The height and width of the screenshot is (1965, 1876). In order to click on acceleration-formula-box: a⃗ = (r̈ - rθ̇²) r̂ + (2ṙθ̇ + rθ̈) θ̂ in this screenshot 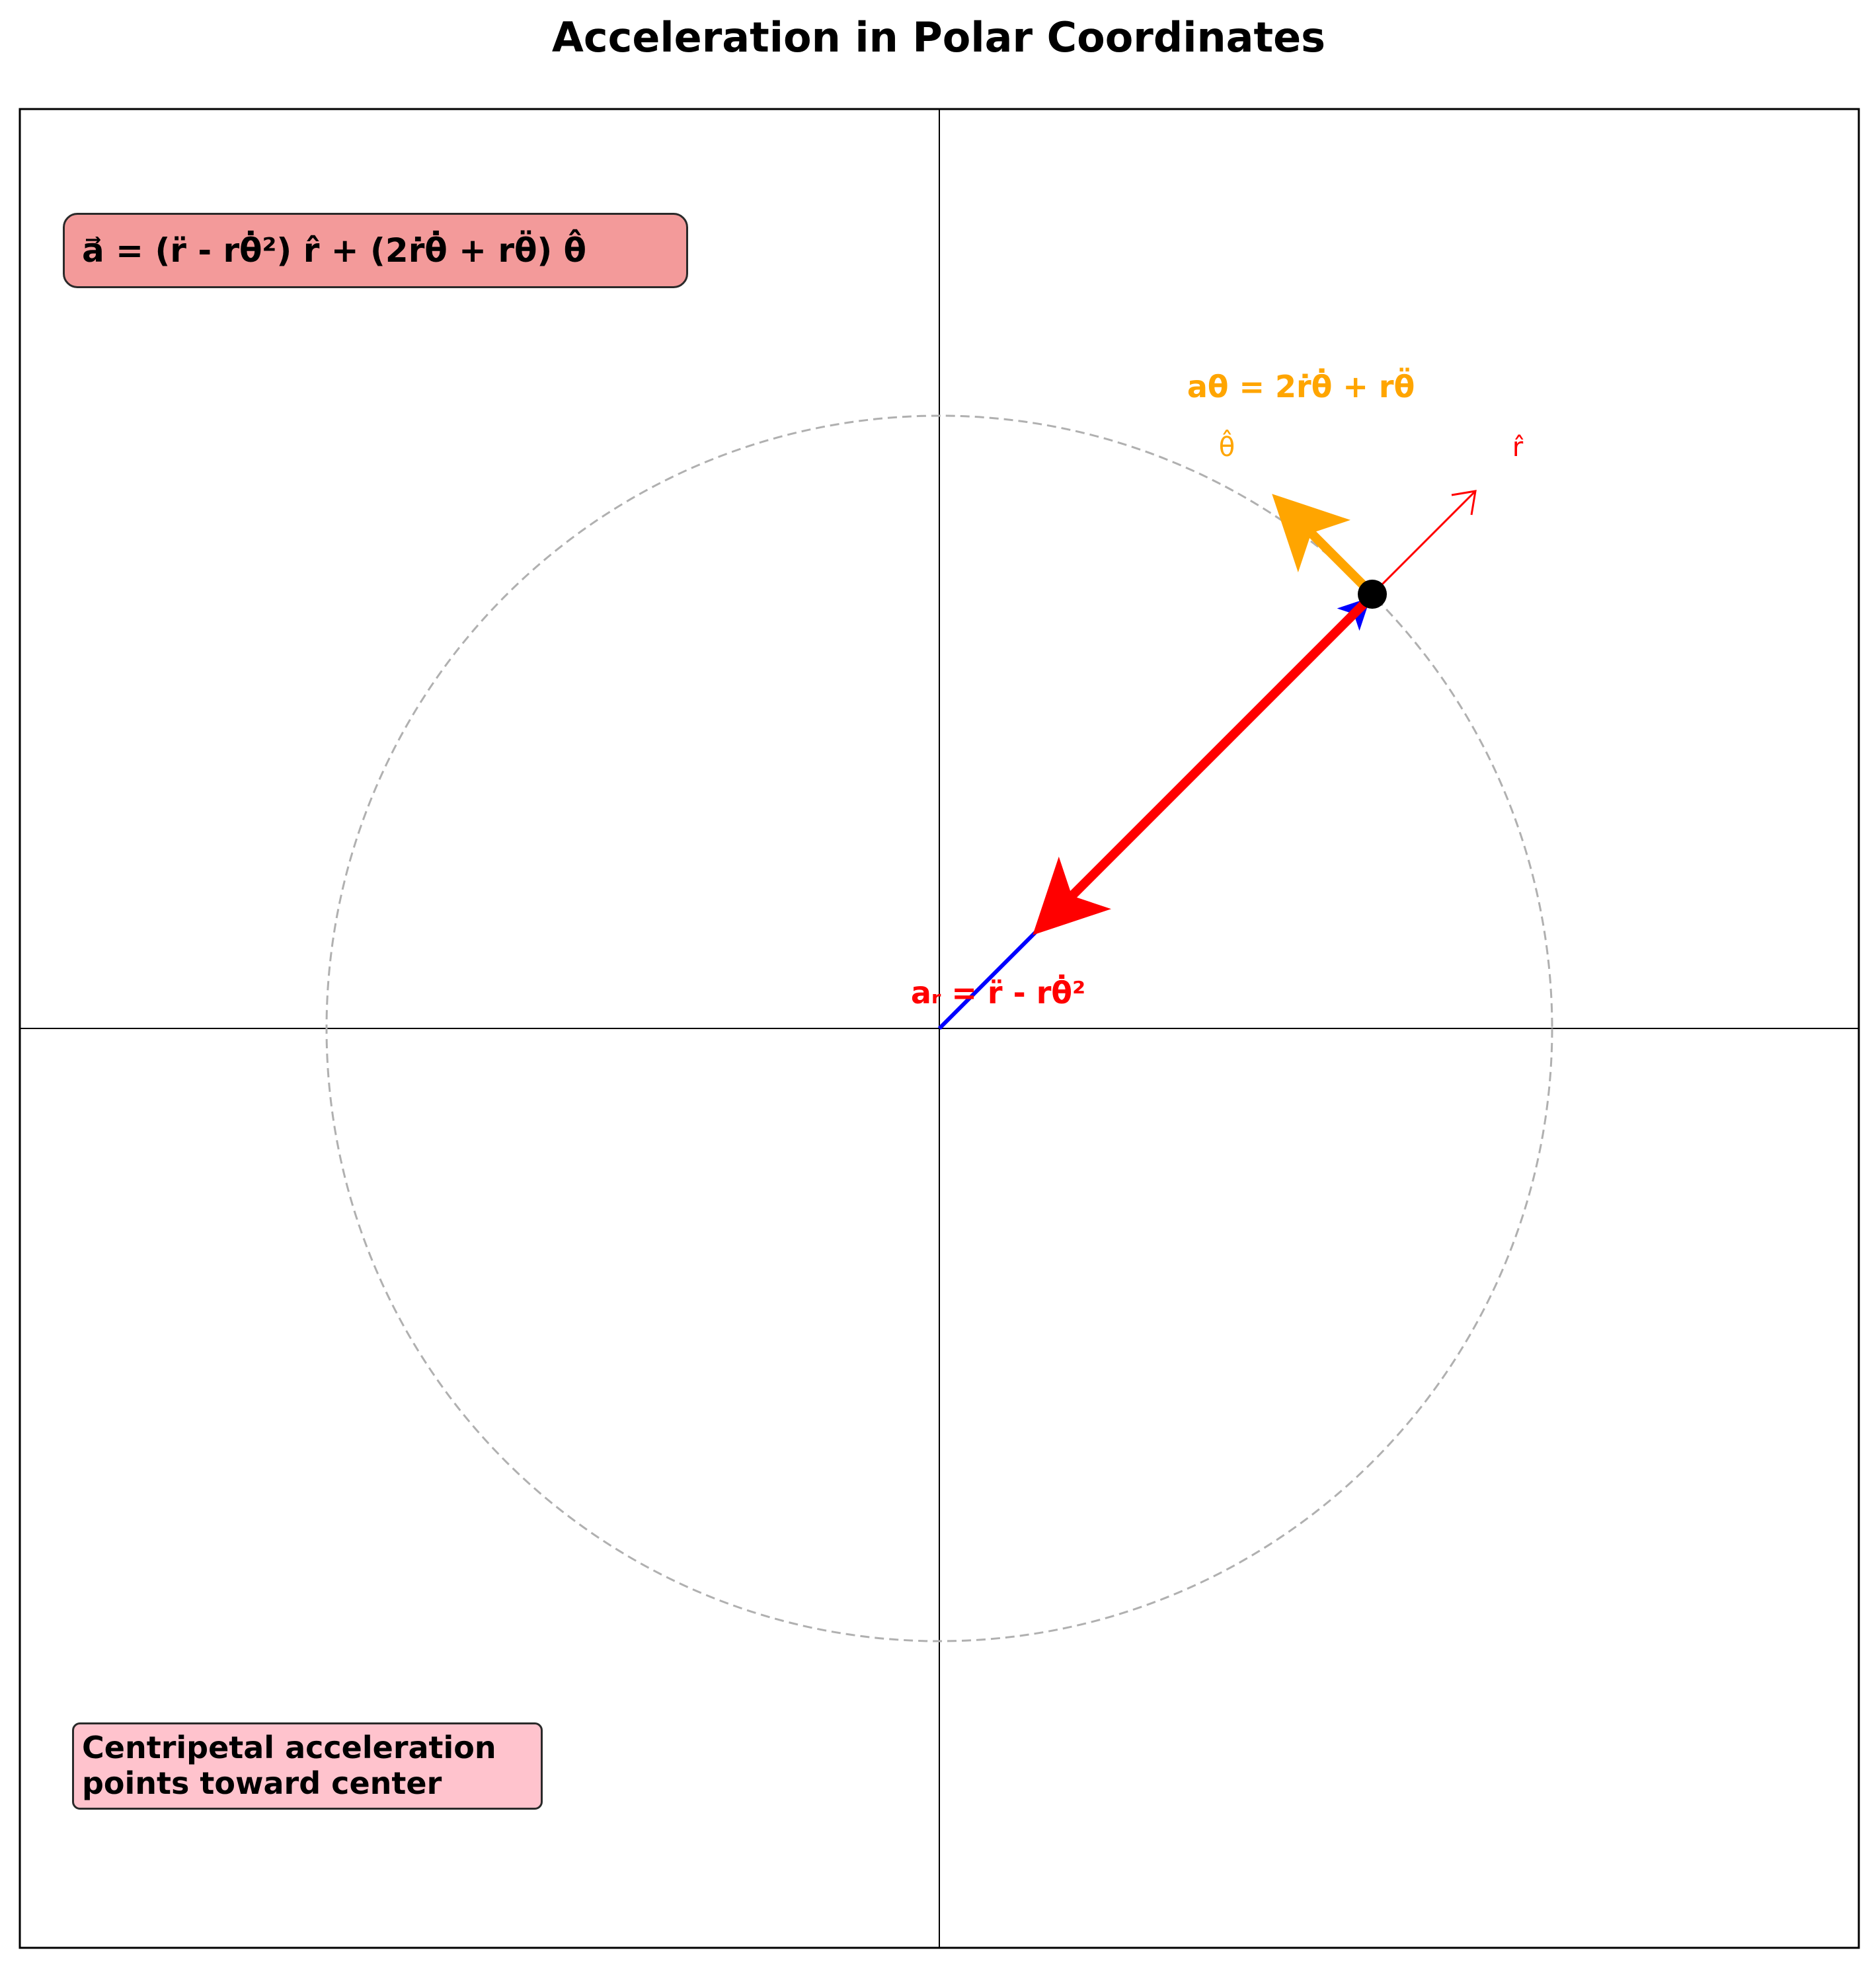, I will do `click(375, 250)`.